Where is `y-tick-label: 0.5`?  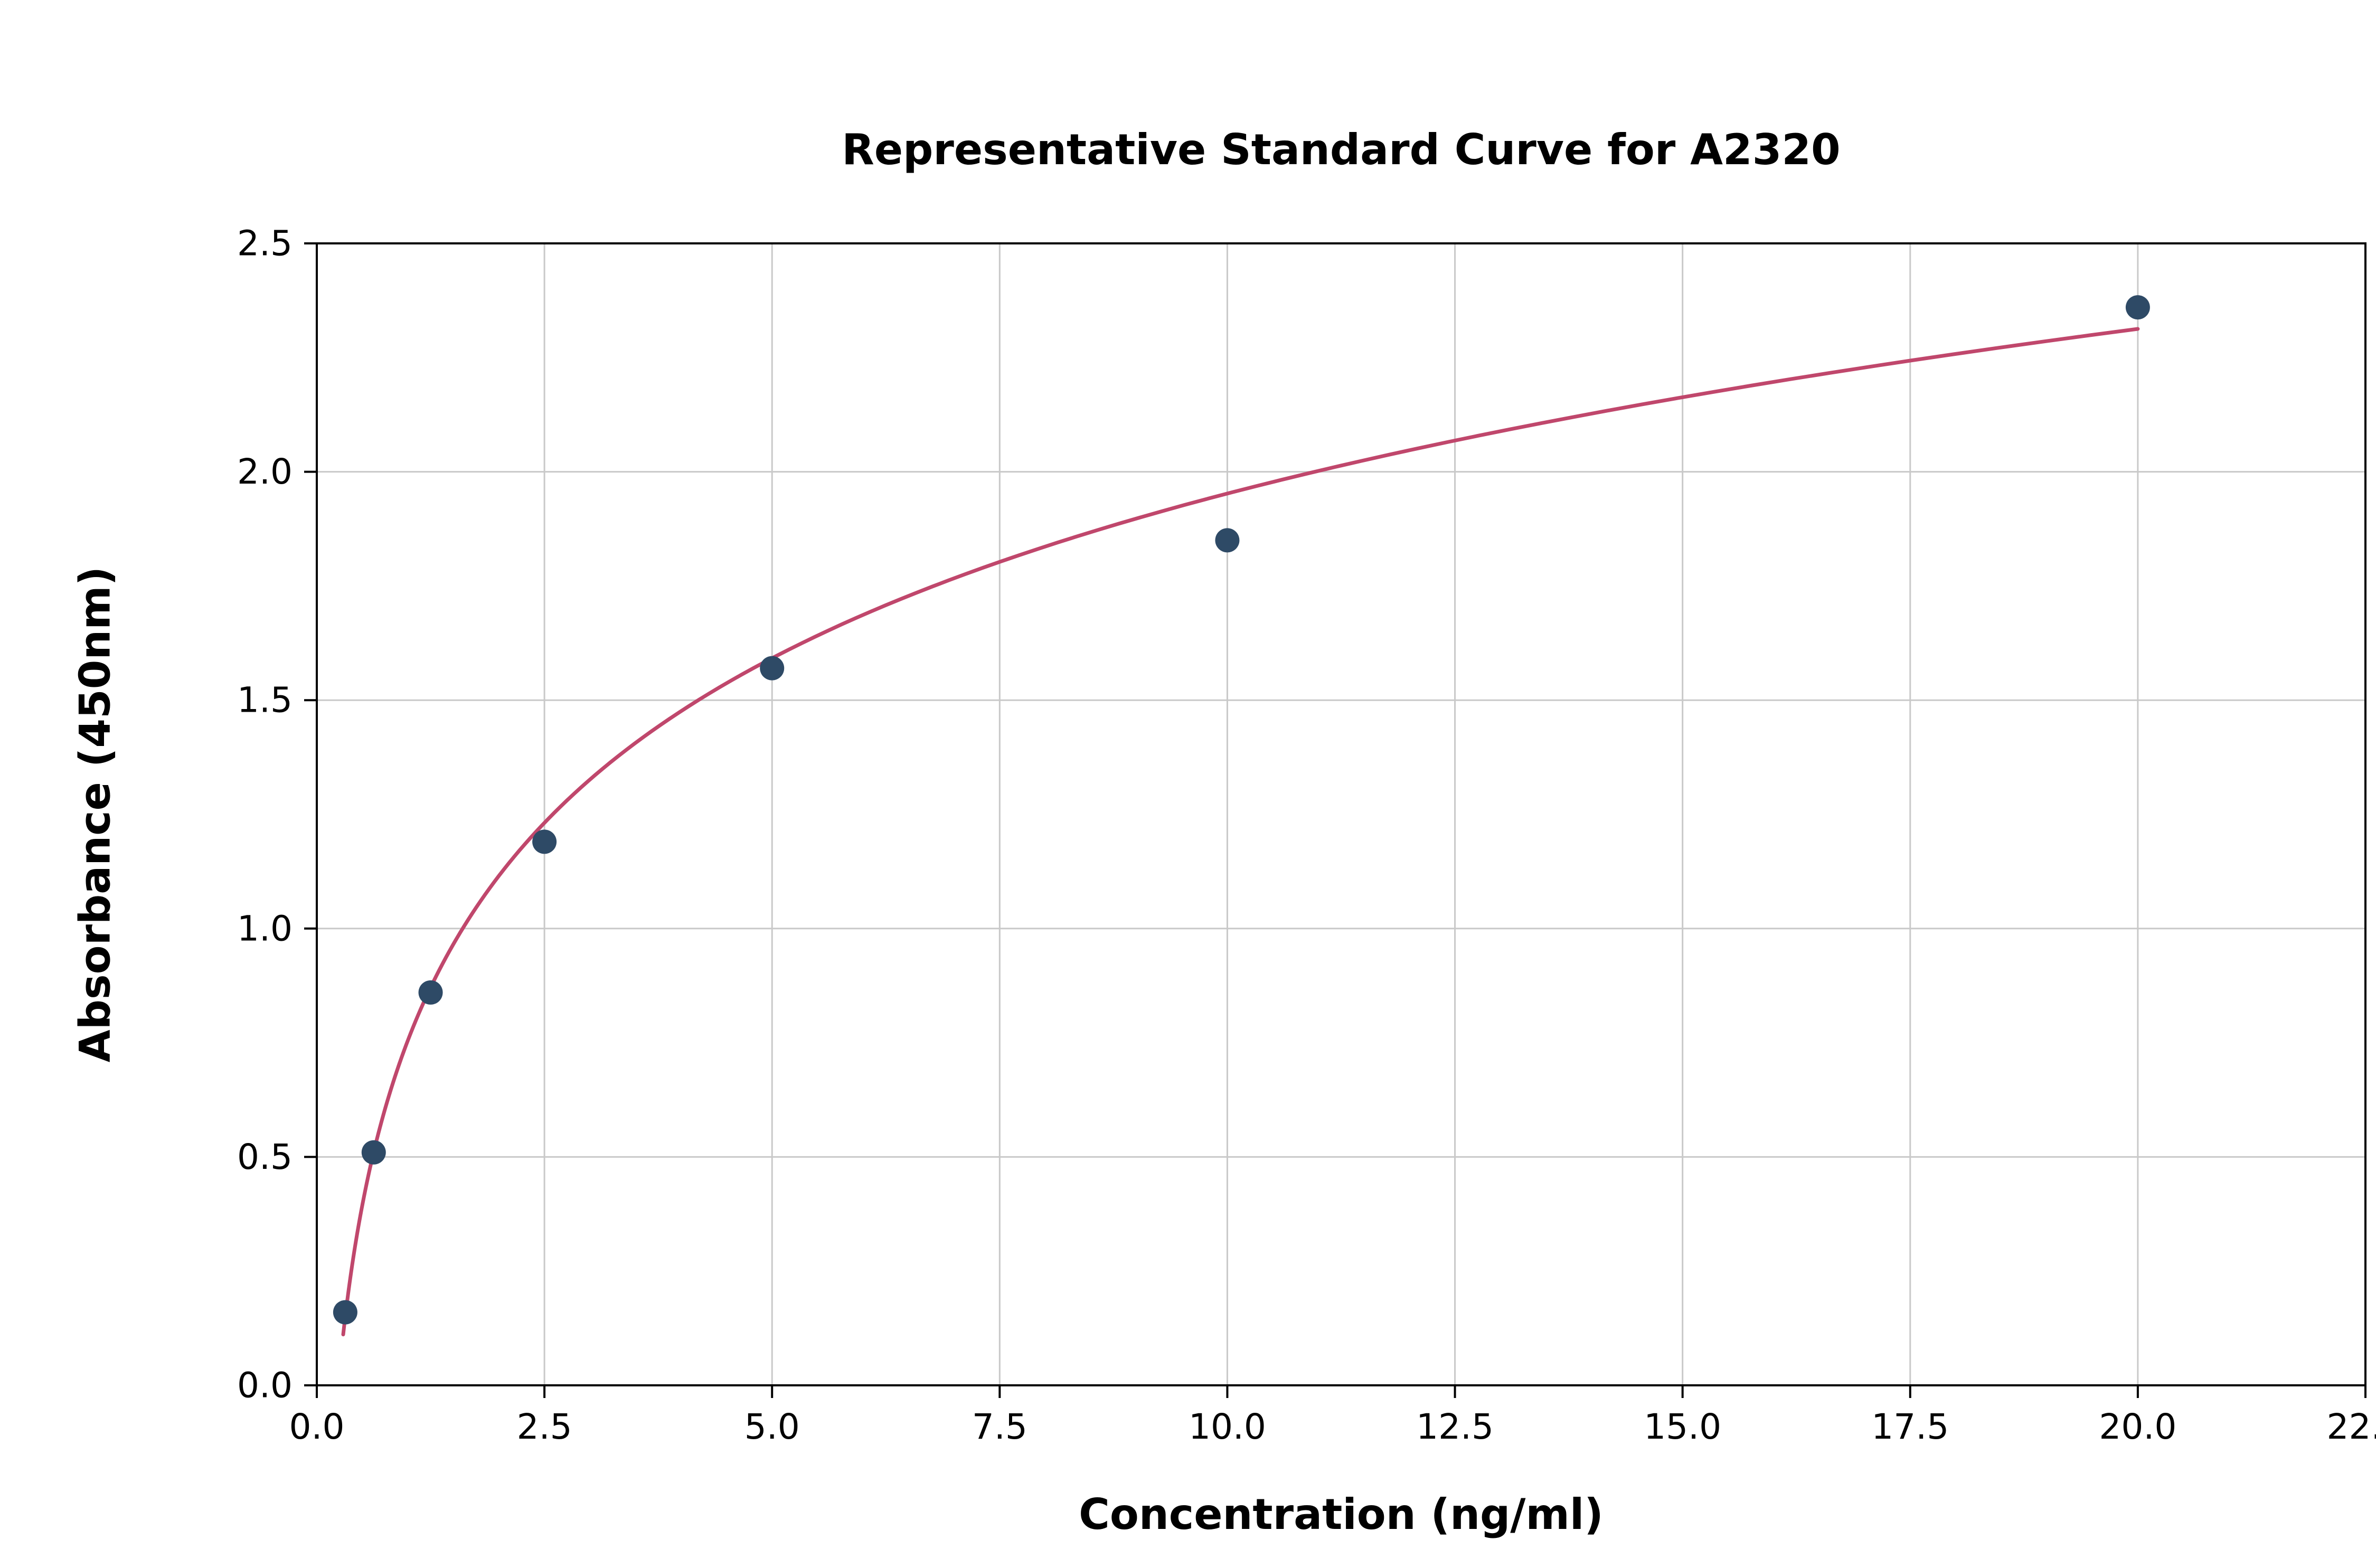
y-tick-label: 0.5 is located at coordinates (265, 1157).